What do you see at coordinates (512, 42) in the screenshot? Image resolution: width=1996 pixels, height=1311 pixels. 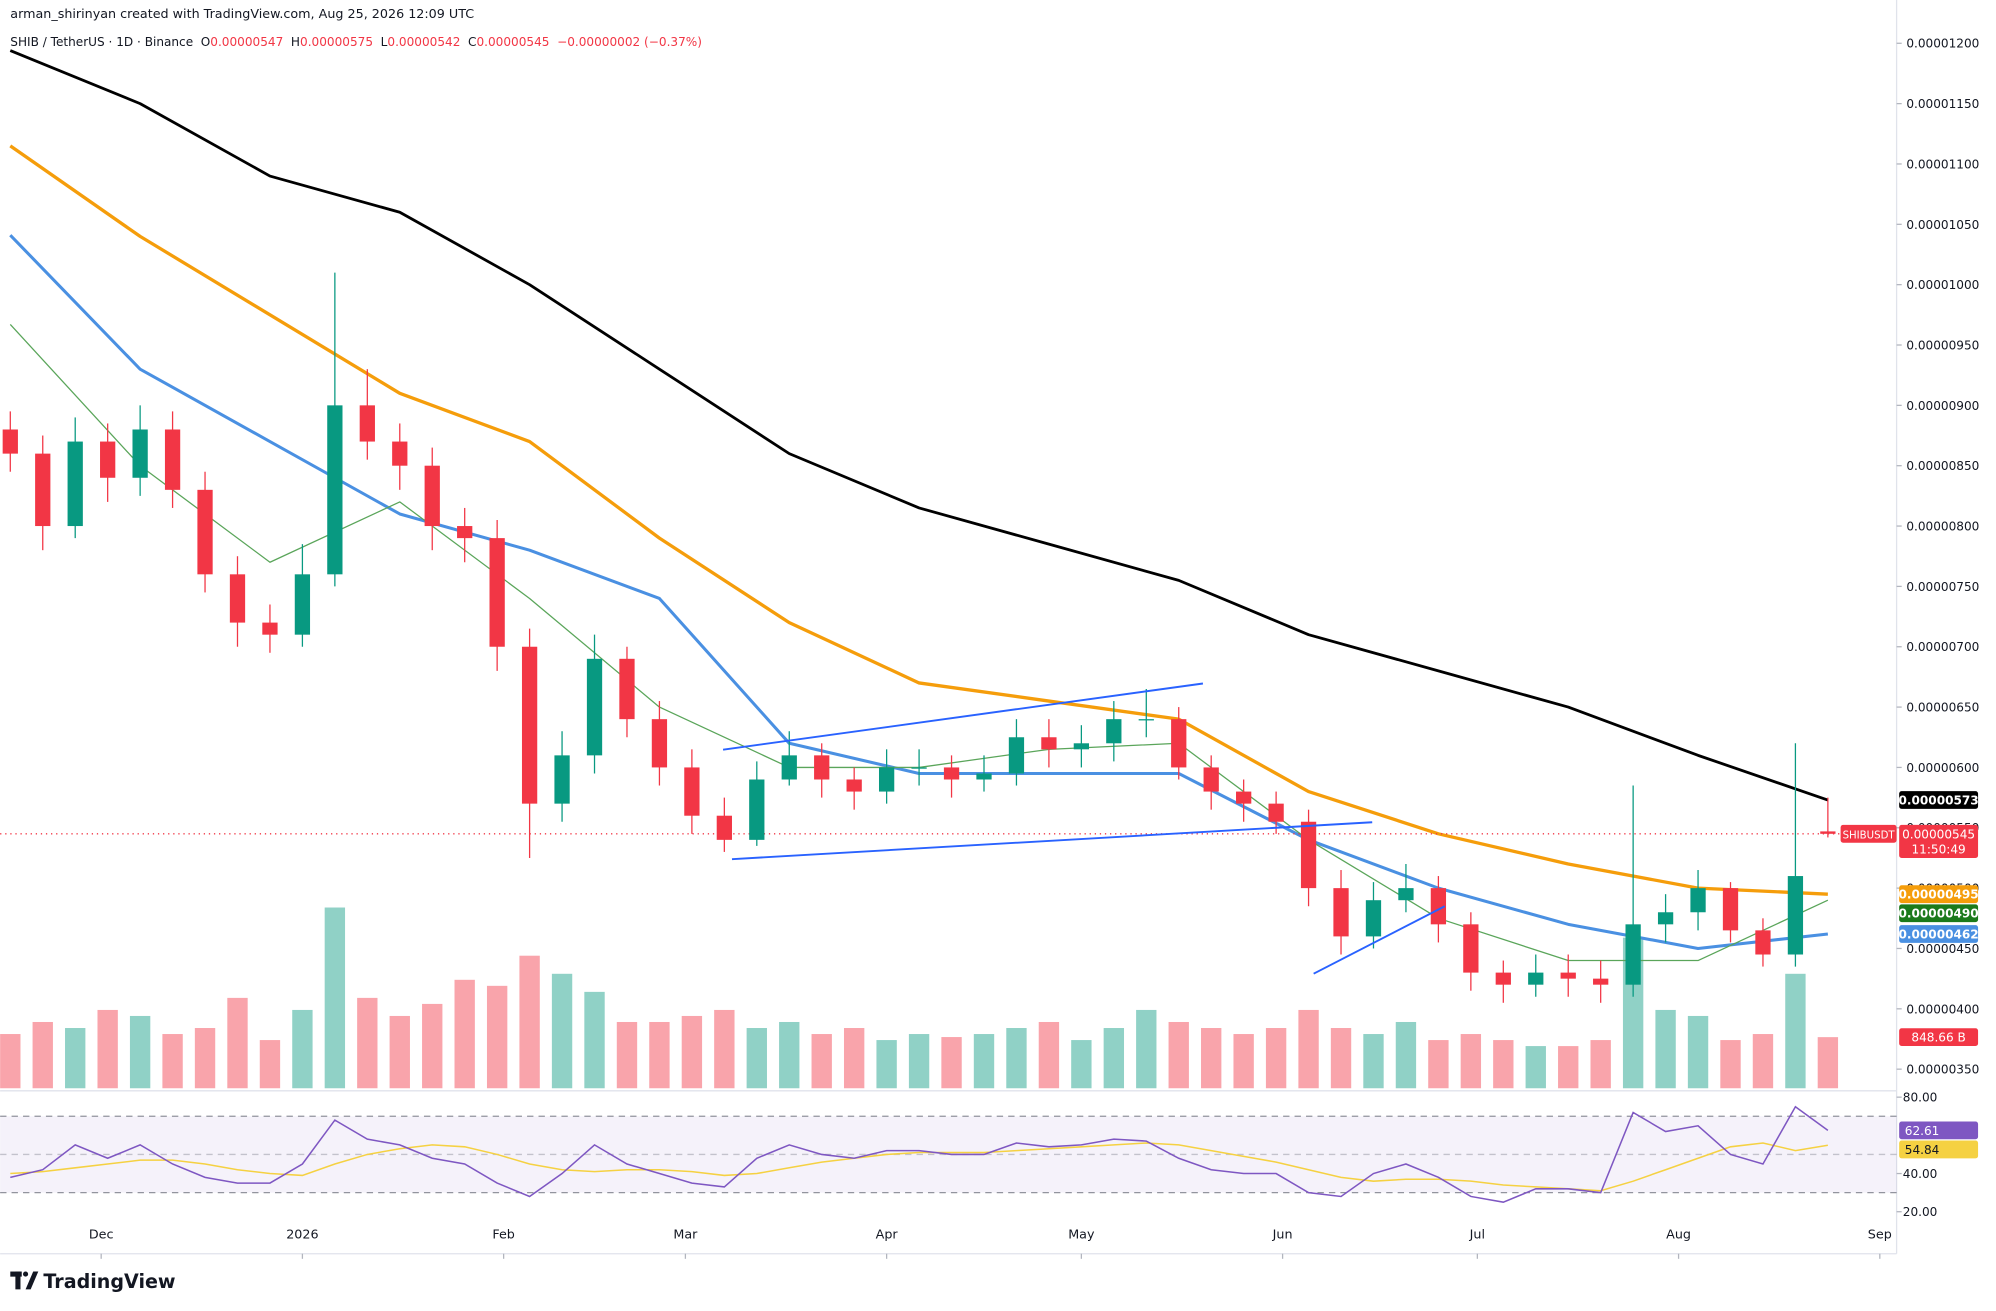 I see `ohlc-value: 0.00000545` at bounding box center [512, 42].